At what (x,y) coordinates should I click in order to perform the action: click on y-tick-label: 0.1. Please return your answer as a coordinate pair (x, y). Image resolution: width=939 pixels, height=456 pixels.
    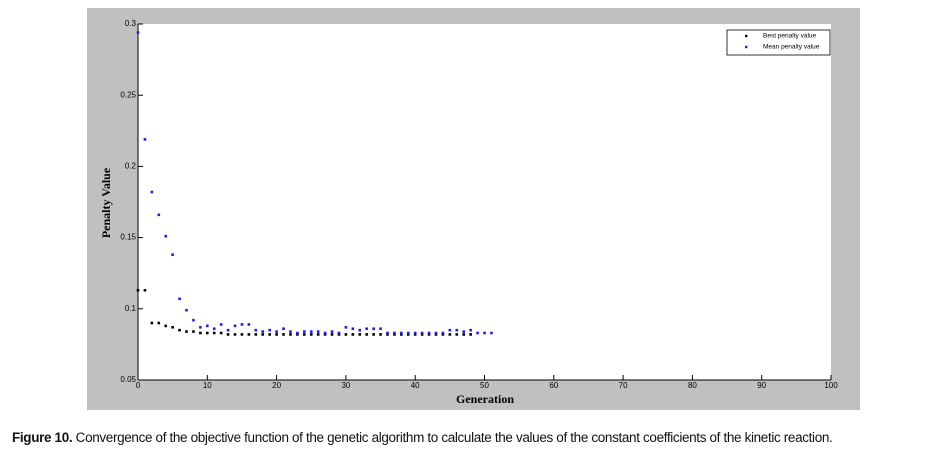
    Looking at the image, I should click on (131, 308).